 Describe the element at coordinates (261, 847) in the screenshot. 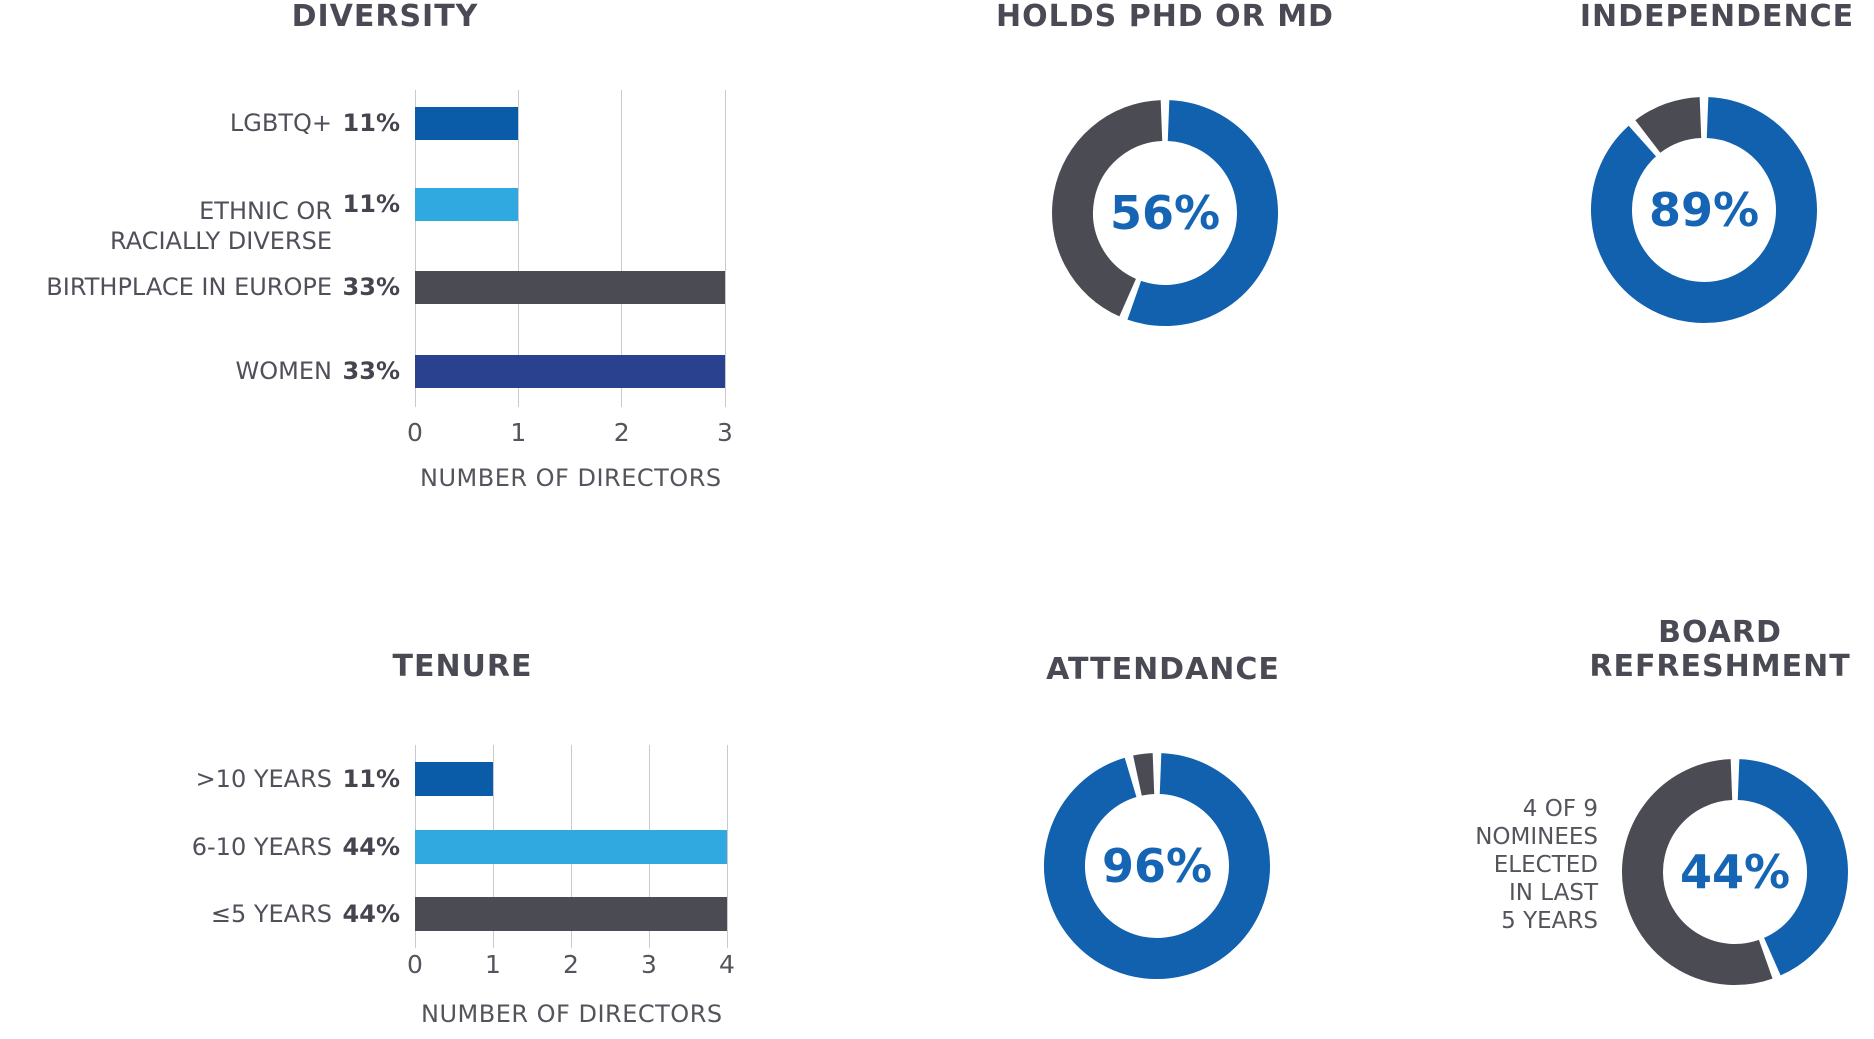

I see `category-label-line: 6-10 YEARS` at that location.